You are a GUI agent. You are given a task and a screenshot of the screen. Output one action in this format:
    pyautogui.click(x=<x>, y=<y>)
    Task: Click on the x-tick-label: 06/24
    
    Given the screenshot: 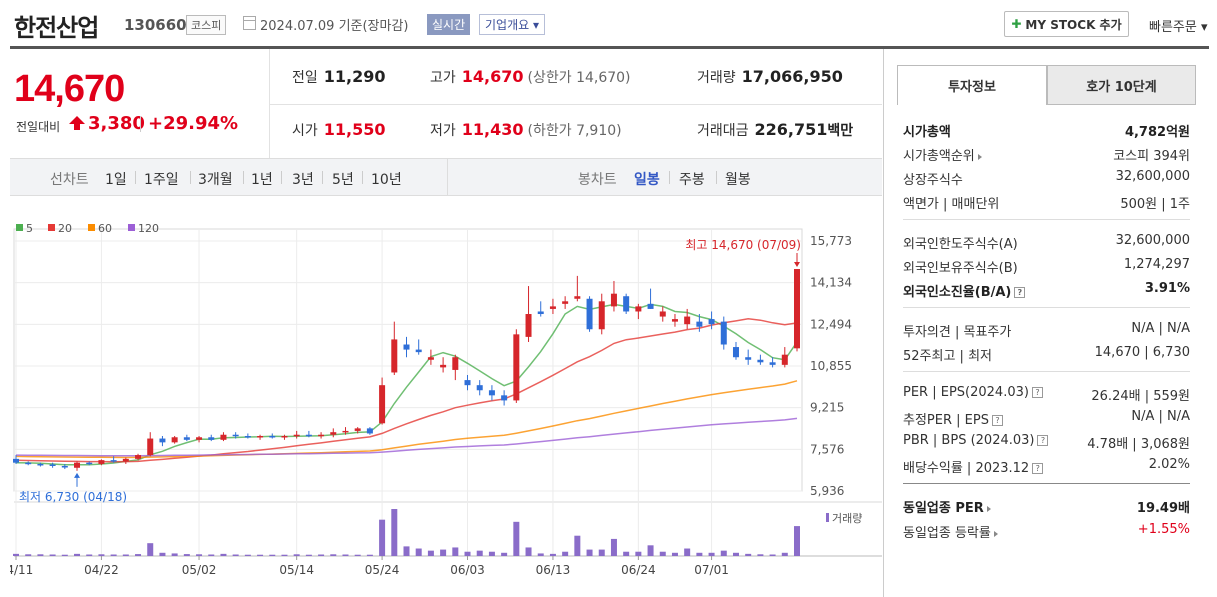 What is the action you would take?
    pyautogui.click(x=638, y=570)
    